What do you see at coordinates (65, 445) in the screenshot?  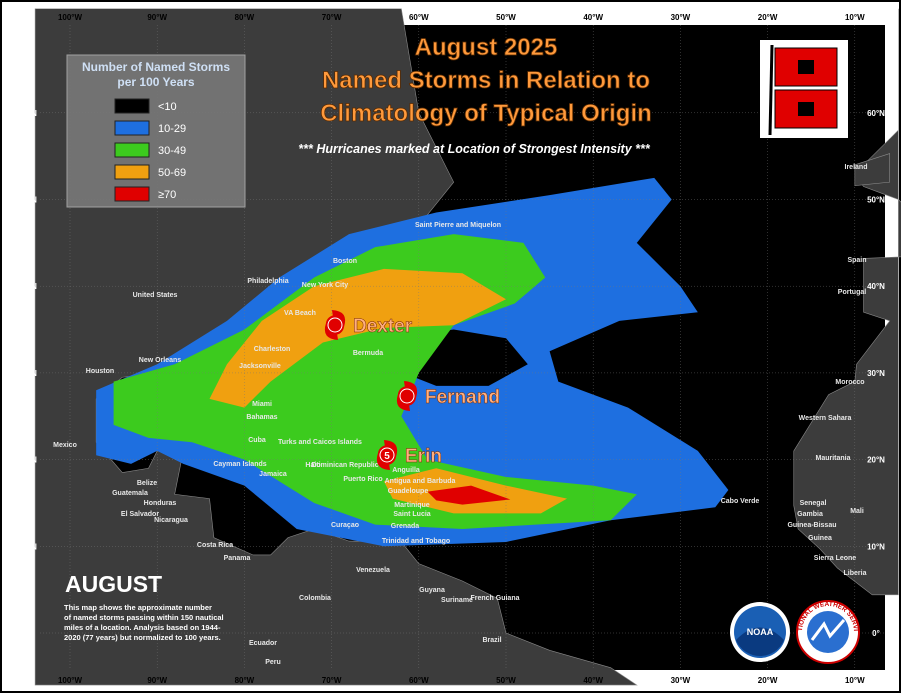 I see `place-label: Mexico` at bounding box center [65, 445].